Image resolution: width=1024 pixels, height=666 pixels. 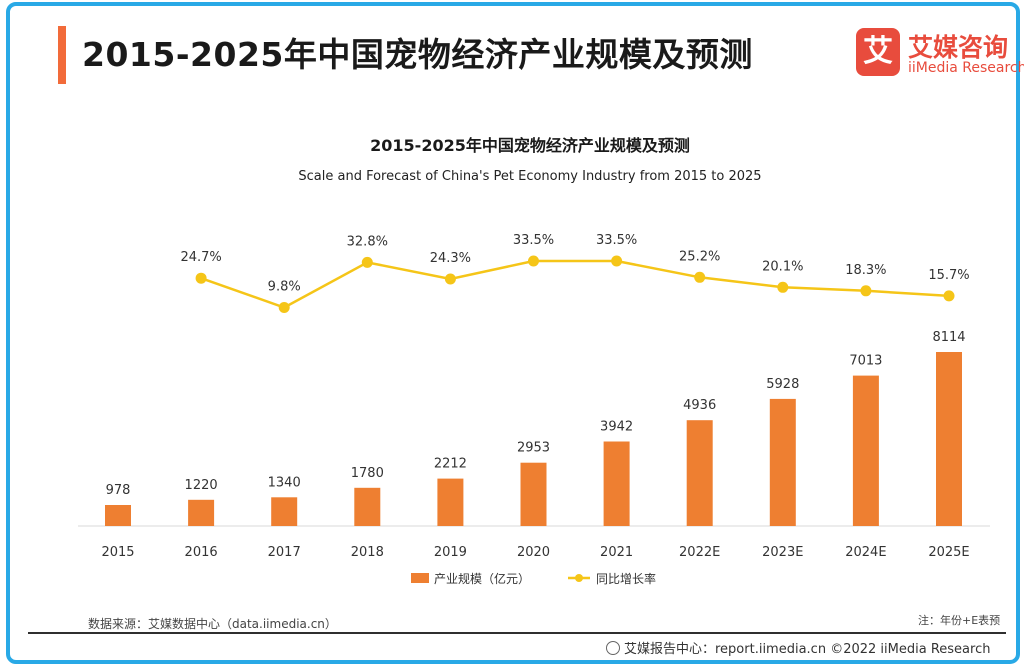 I want to click on x-tick-2022E: 2022E, so click(x=699, y=552).